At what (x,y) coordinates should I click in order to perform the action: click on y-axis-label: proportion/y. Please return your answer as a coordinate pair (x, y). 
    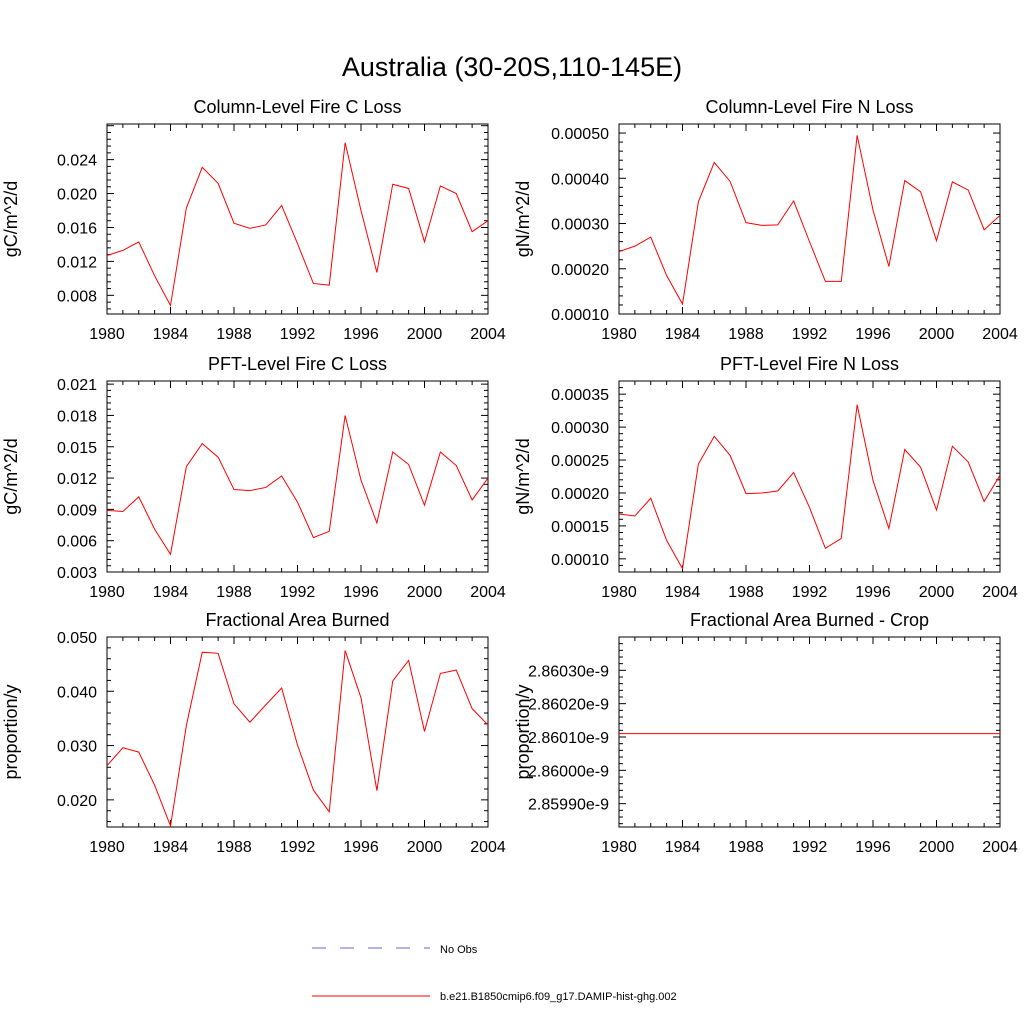
    Looking at the image, I should click on (11, 731).